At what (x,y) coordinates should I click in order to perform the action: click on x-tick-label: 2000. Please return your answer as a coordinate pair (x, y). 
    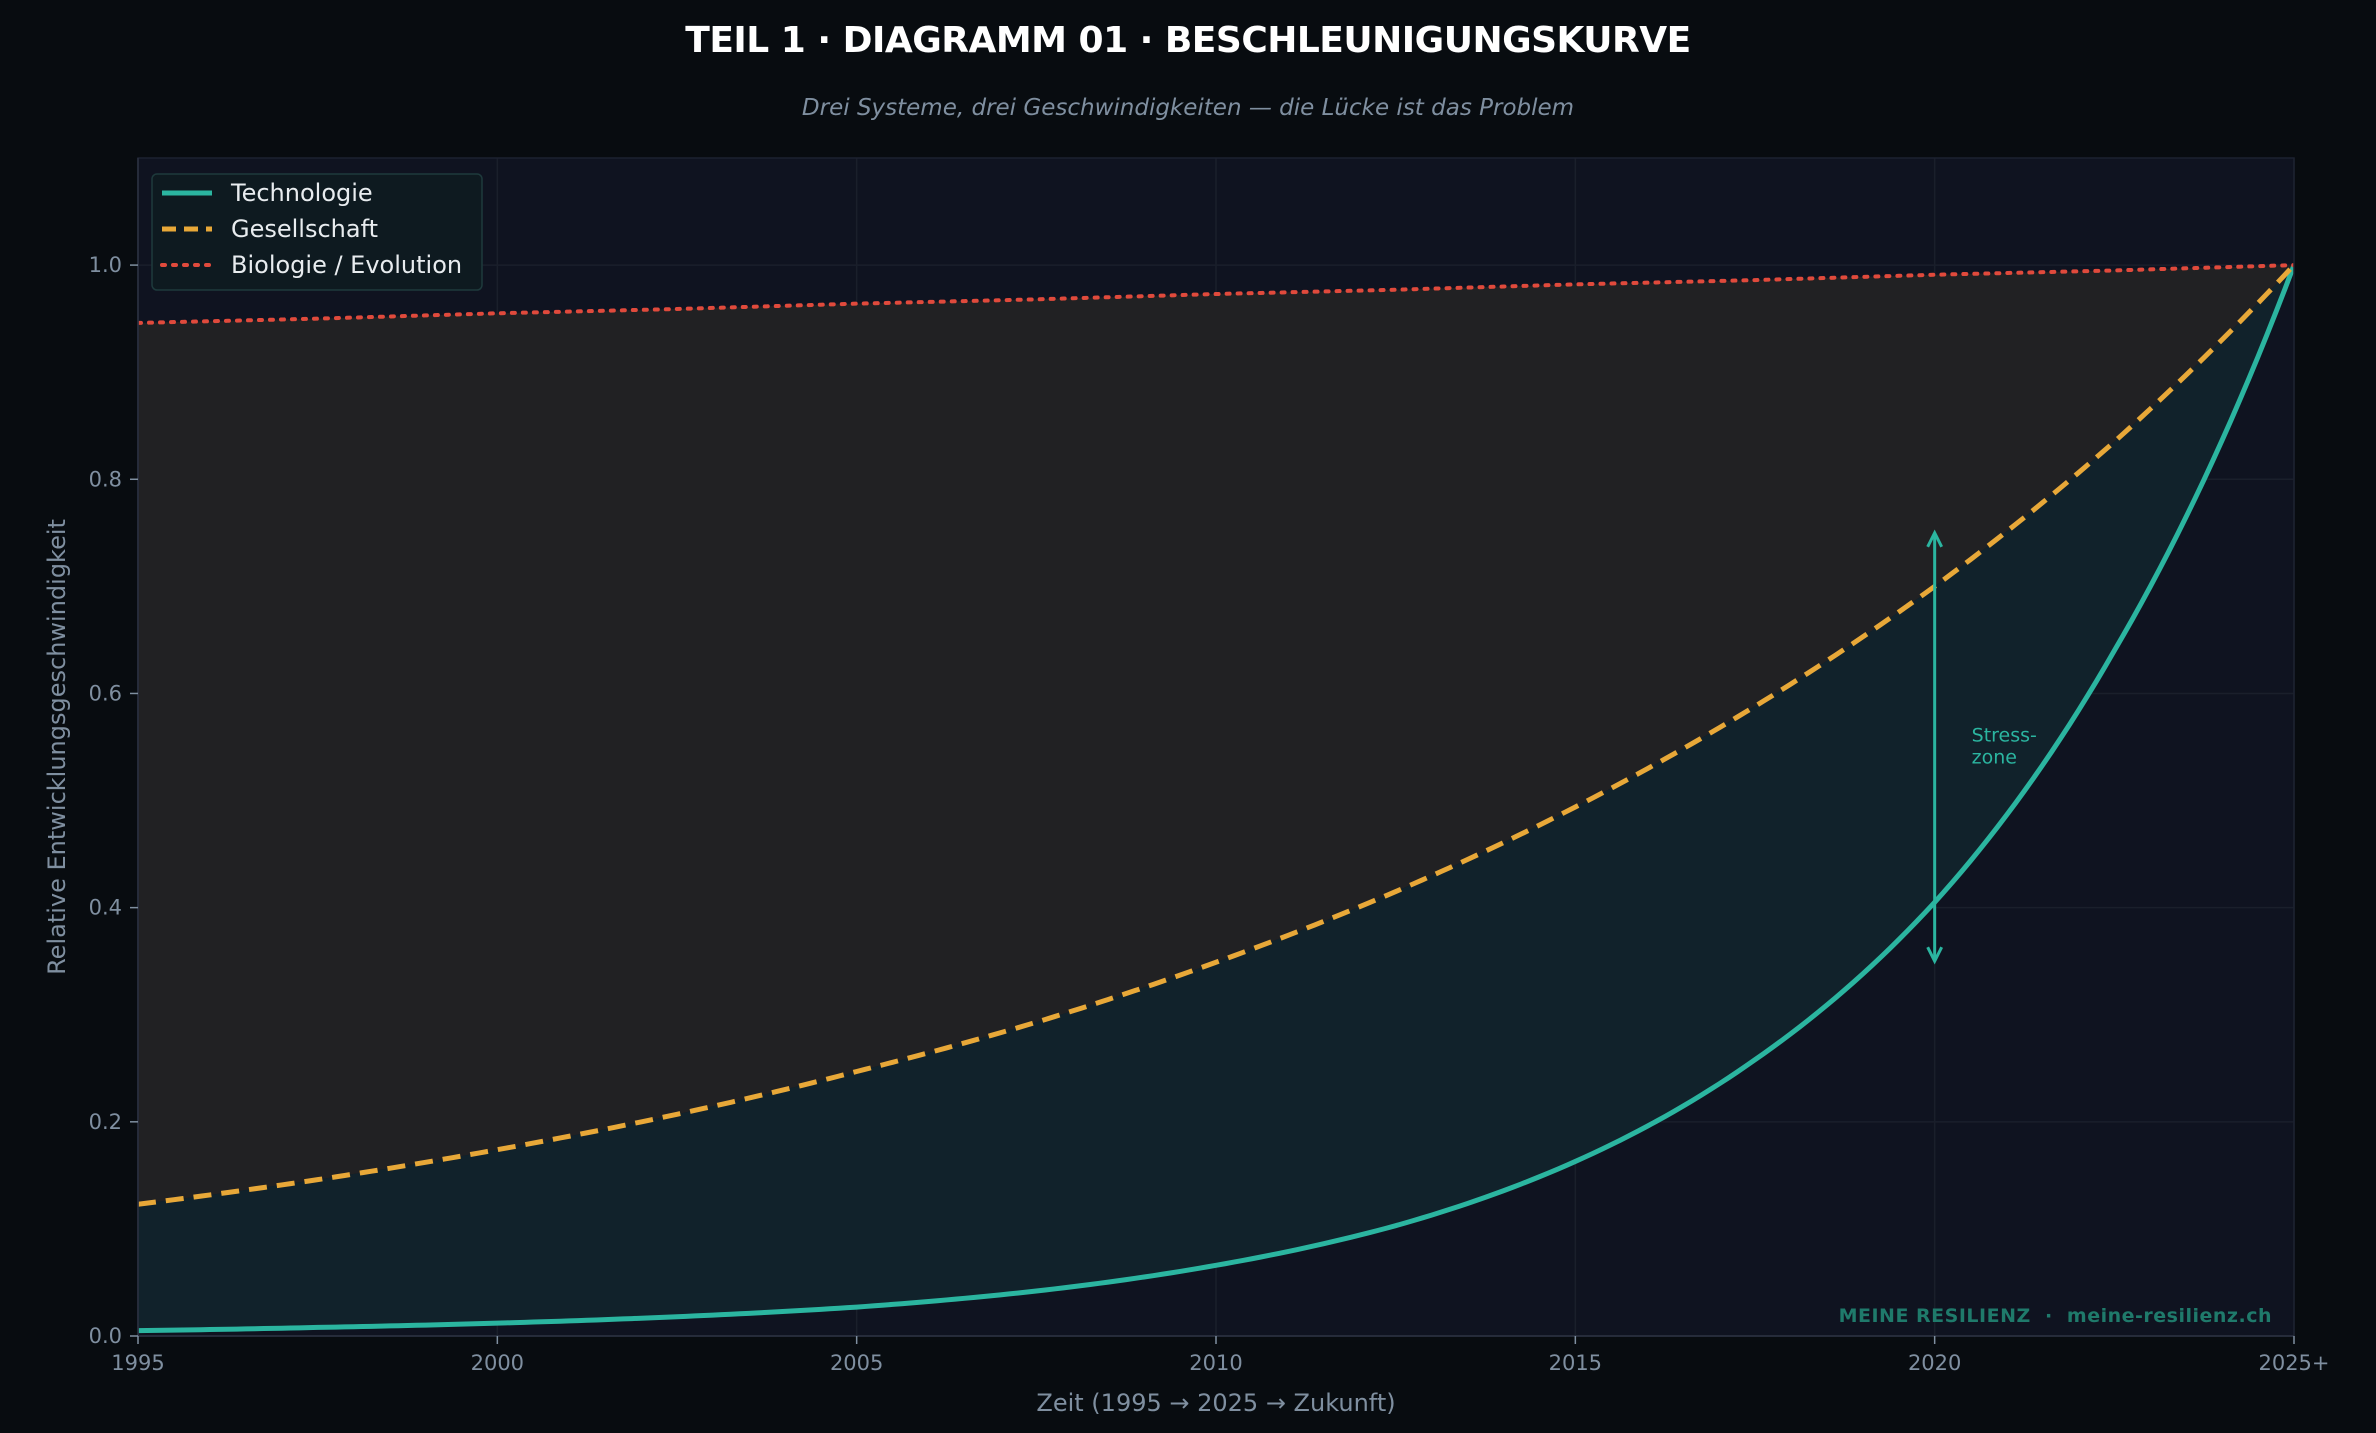
    Looking at the image, I should click on (497, 1363).